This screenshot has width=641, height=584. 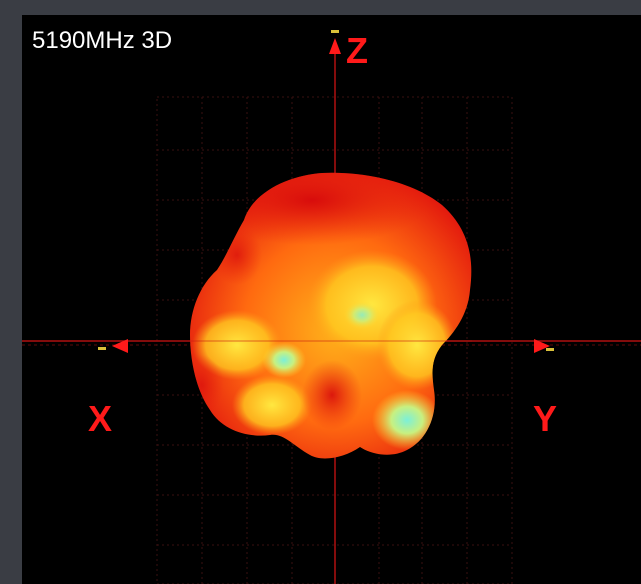 What do you see at coordinates (100, 418) in the screenshot?
I see `x-axis-label: X` at bounding box center [100, 418].